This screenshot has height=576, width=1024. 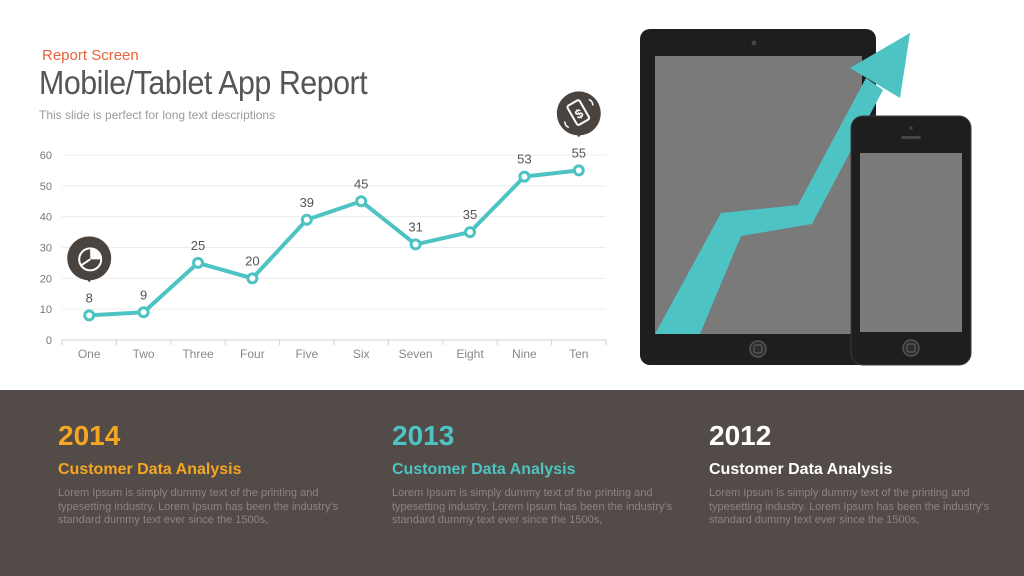 I want to click on x-tick-label: Seven, so click(x=416, y=354).